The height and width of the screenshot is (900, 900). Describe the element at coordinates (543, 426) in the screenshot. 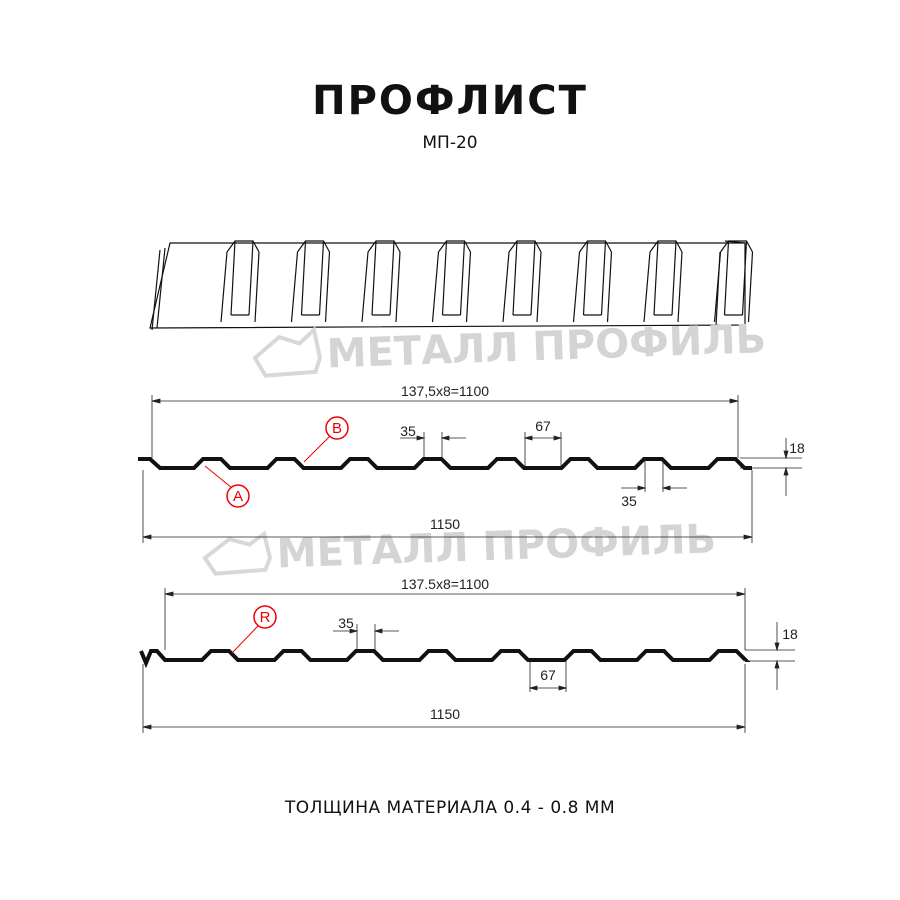

I see `valley-width-label: 67` at that location.